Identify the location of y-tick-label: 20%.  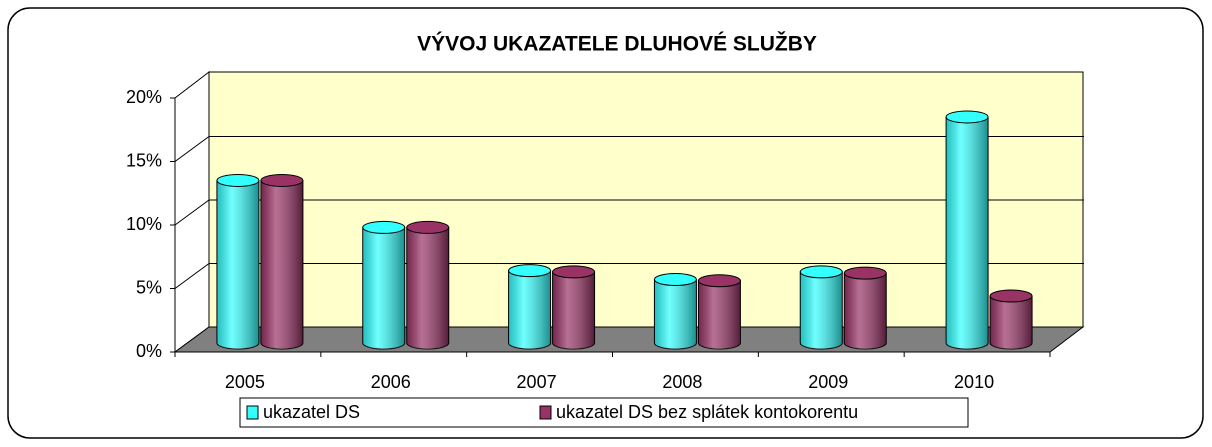
(144, 97).